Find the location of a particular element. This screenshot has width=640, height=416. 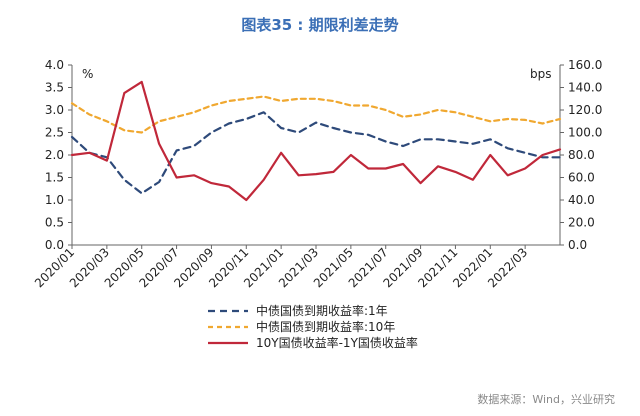

legend-item-spread: 10Y国债收益率-1Y国债收益率 is located at coordinates (313, 342).